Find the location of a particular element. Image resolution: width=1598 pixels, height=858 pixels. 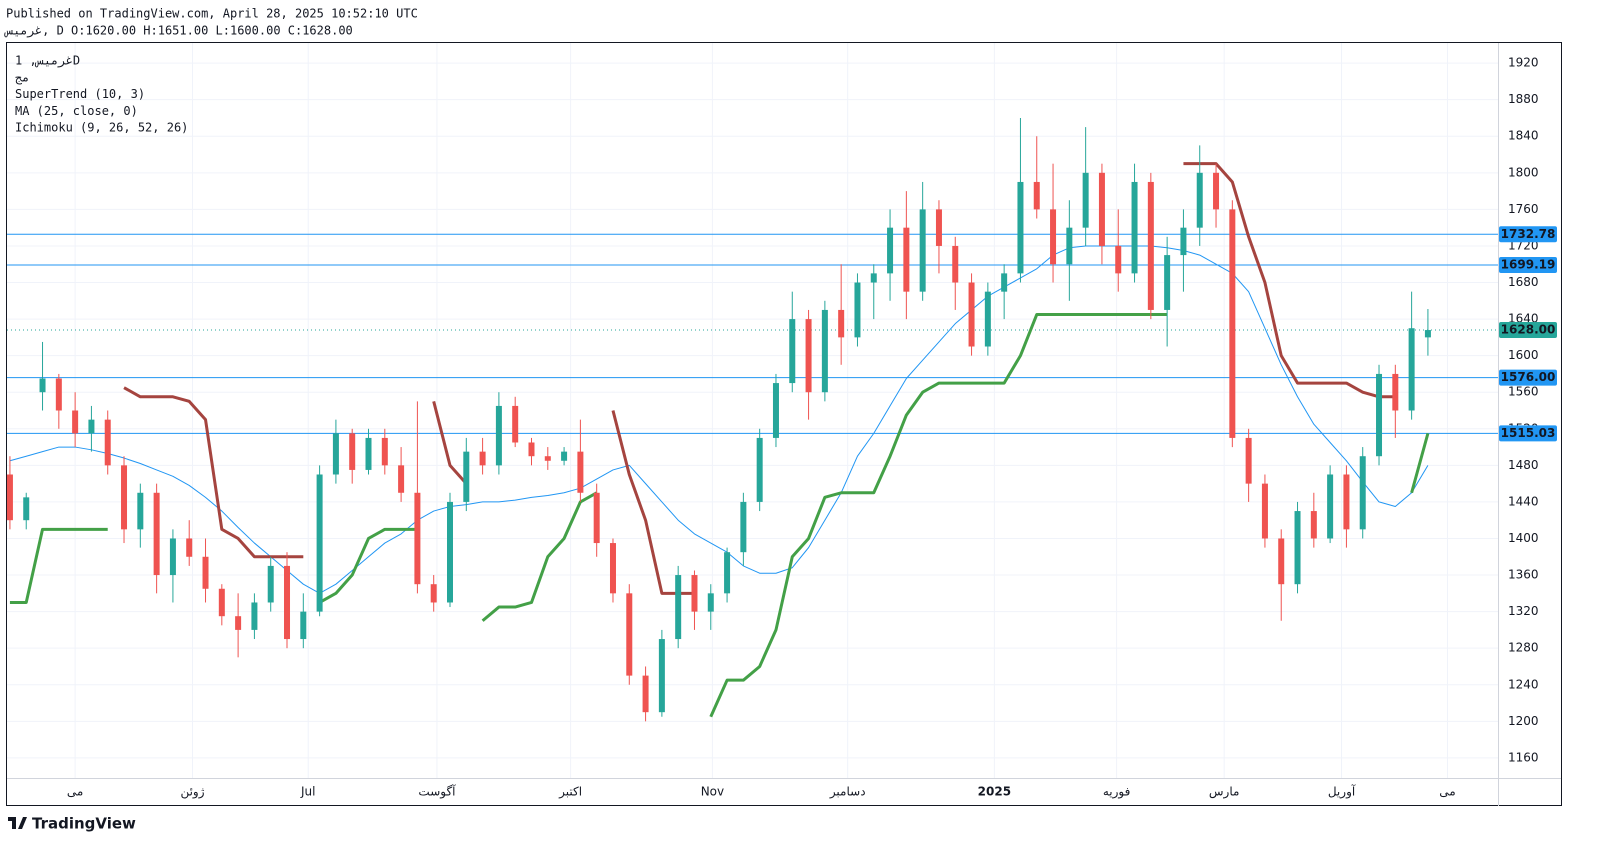

y-tick-label: 1840 is located at coordinates (1523, 136).